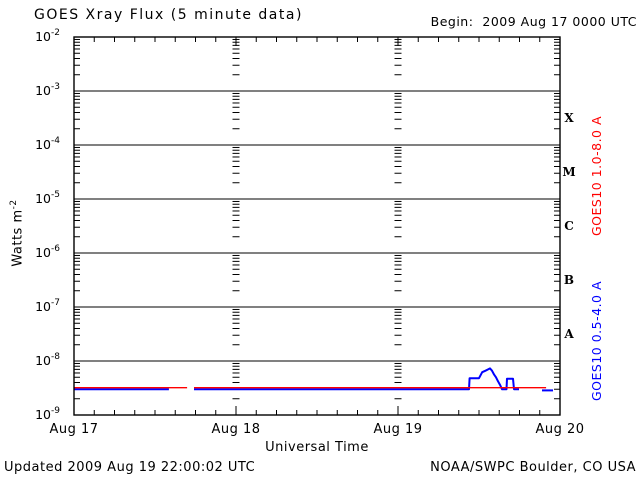  Describe the element at coordinates (73, 429) in the screenshot. I see `x-day-label: Aug 17` at that location.